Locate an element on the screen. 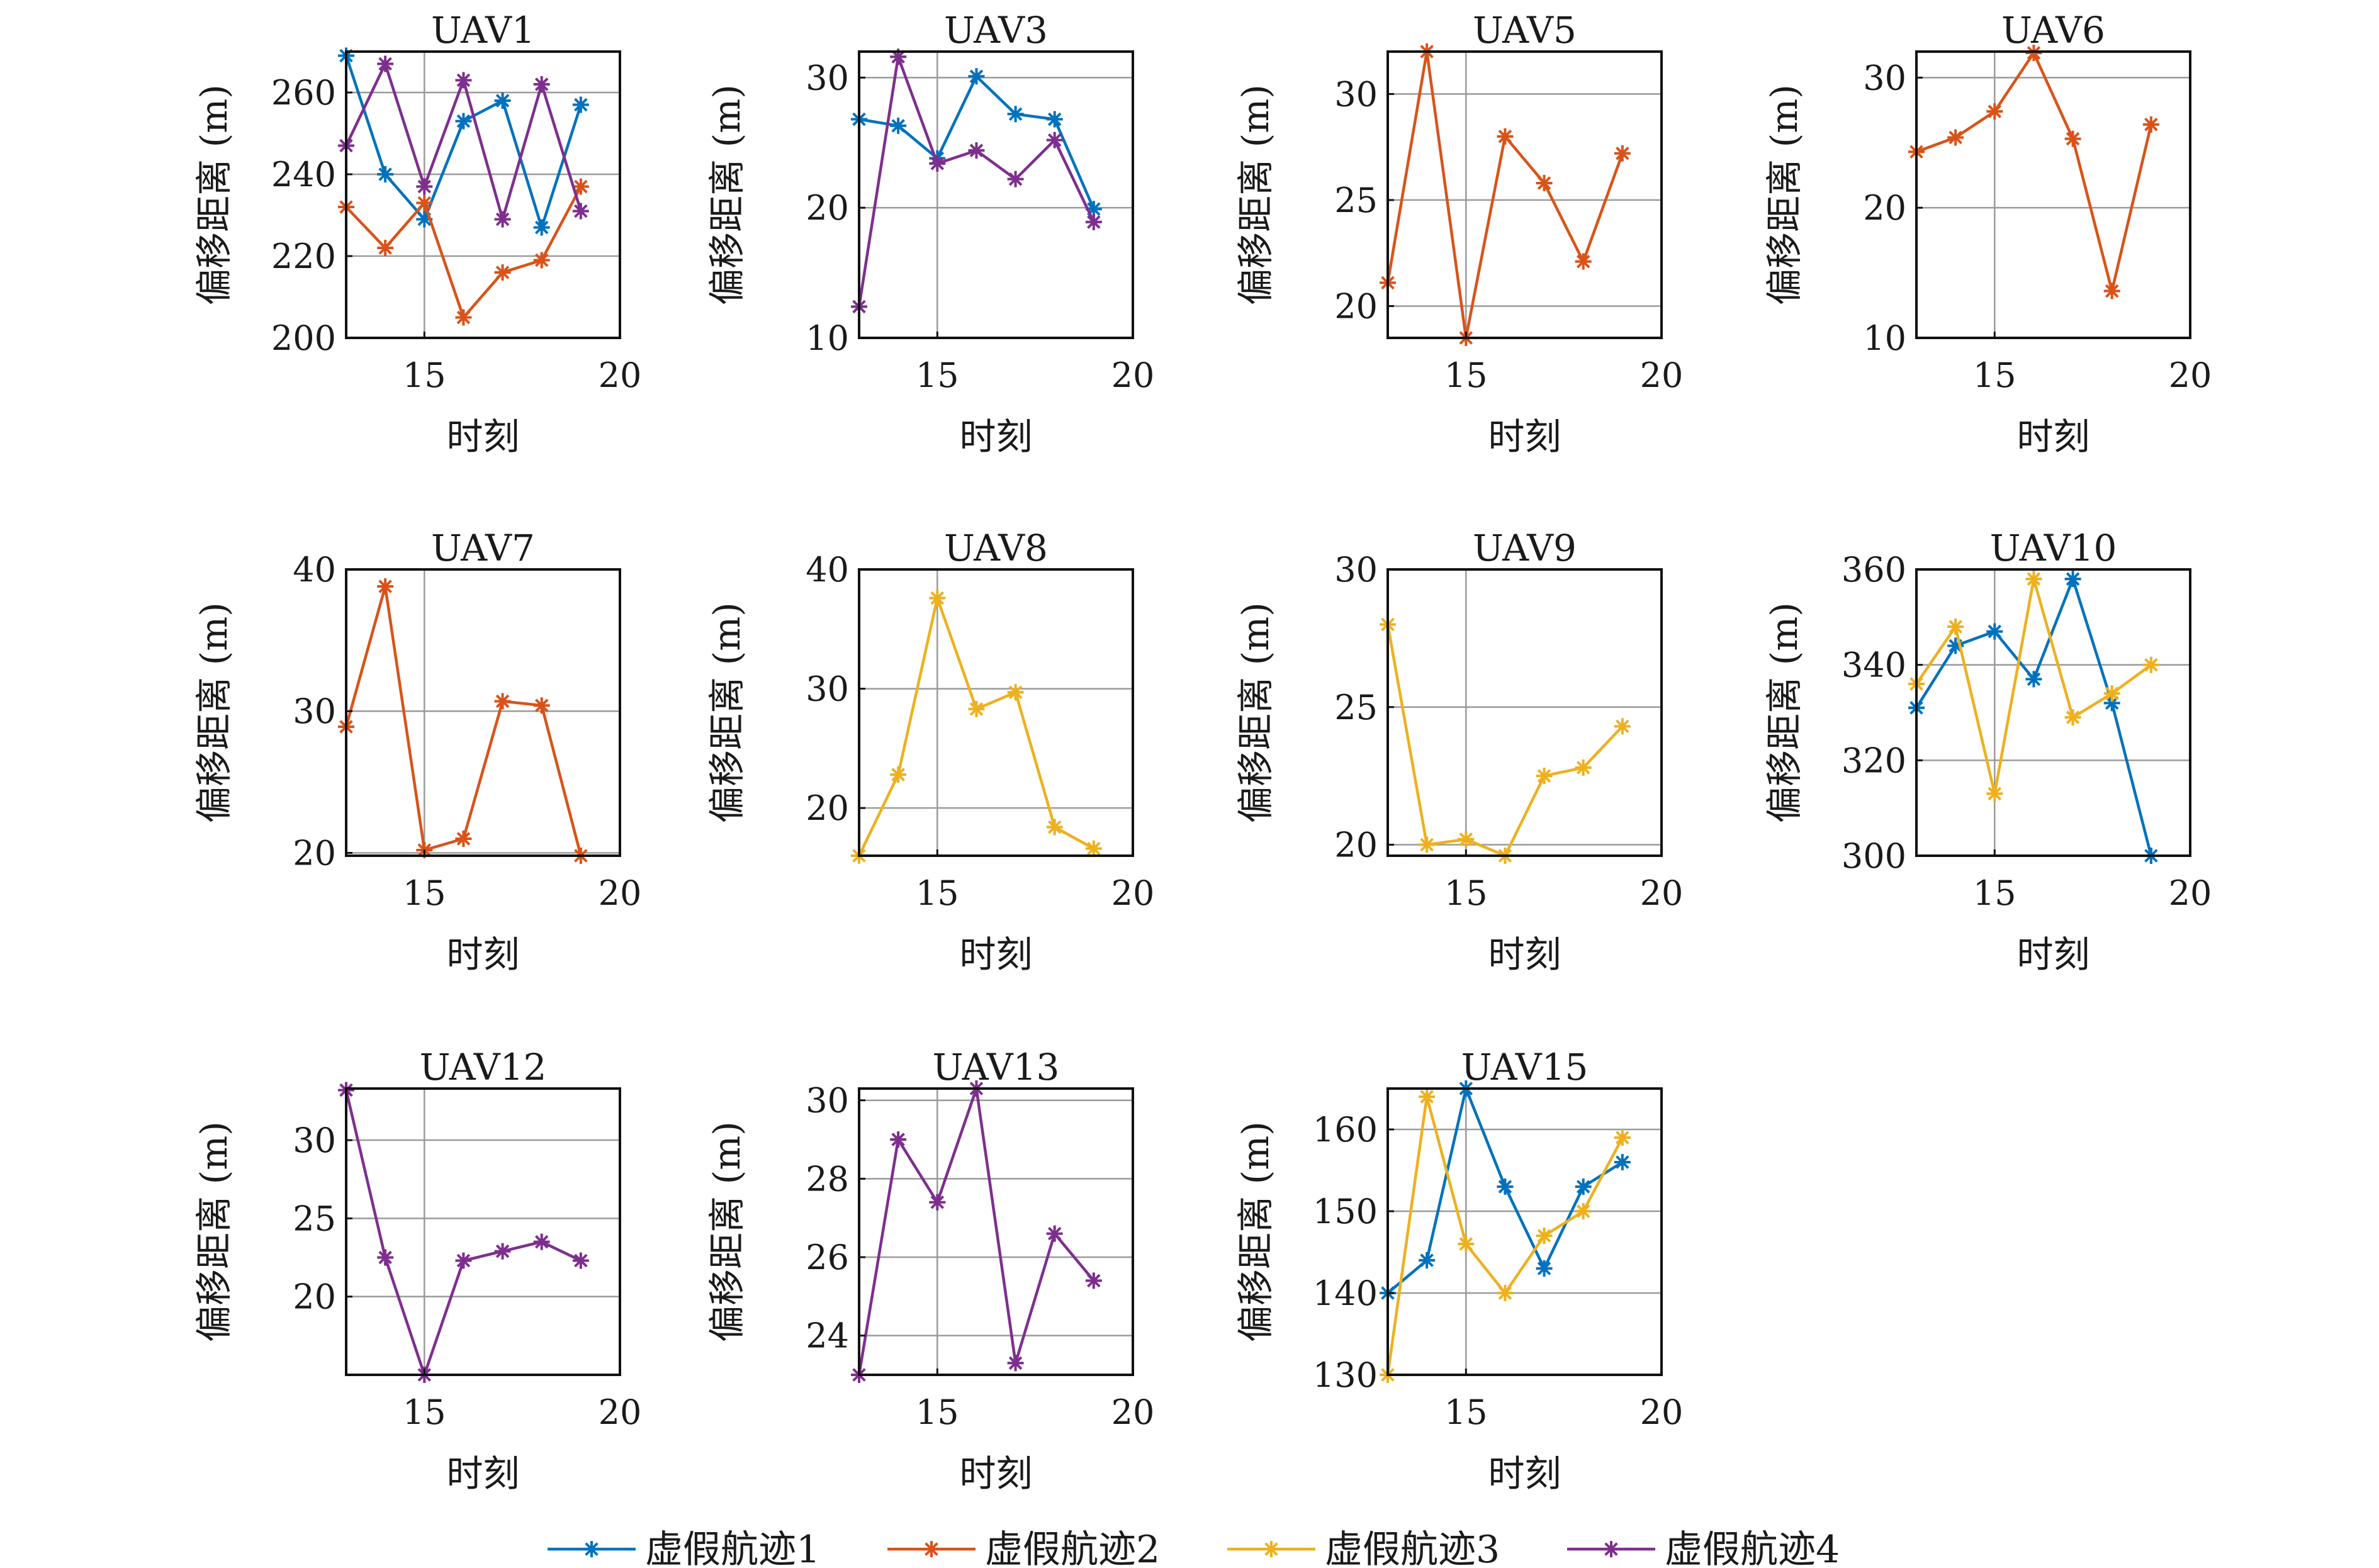 Image resolution: width=2379 pixels, height=1568 pixels. chart-uav6-ylabel: 偏移距离 (m) is located at coordinates (1784, 194).